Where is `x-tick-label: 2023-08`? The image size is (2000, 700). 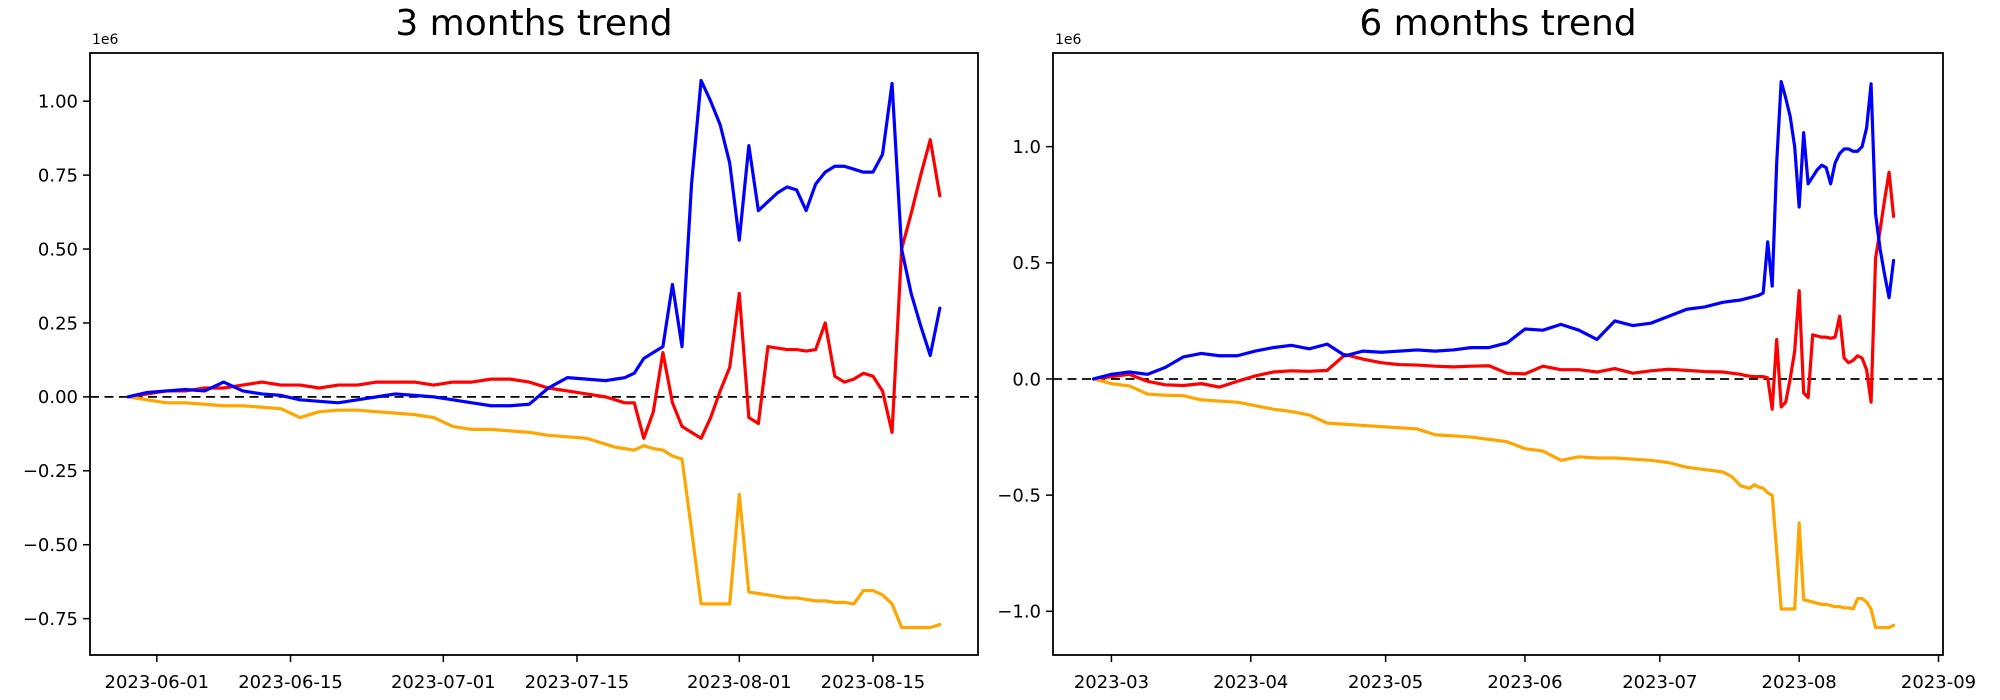
x-tick-label: 2023-08 is located at coordinates (1799, 682).